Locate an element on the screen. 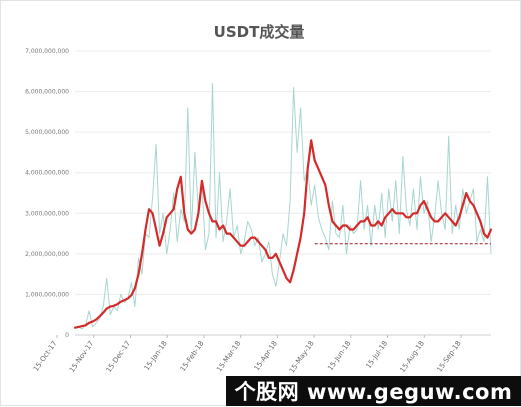 This screenshot has height=407, width=521. y-tick-label: 6,000,000,000 is located at coordinates (47, 92).